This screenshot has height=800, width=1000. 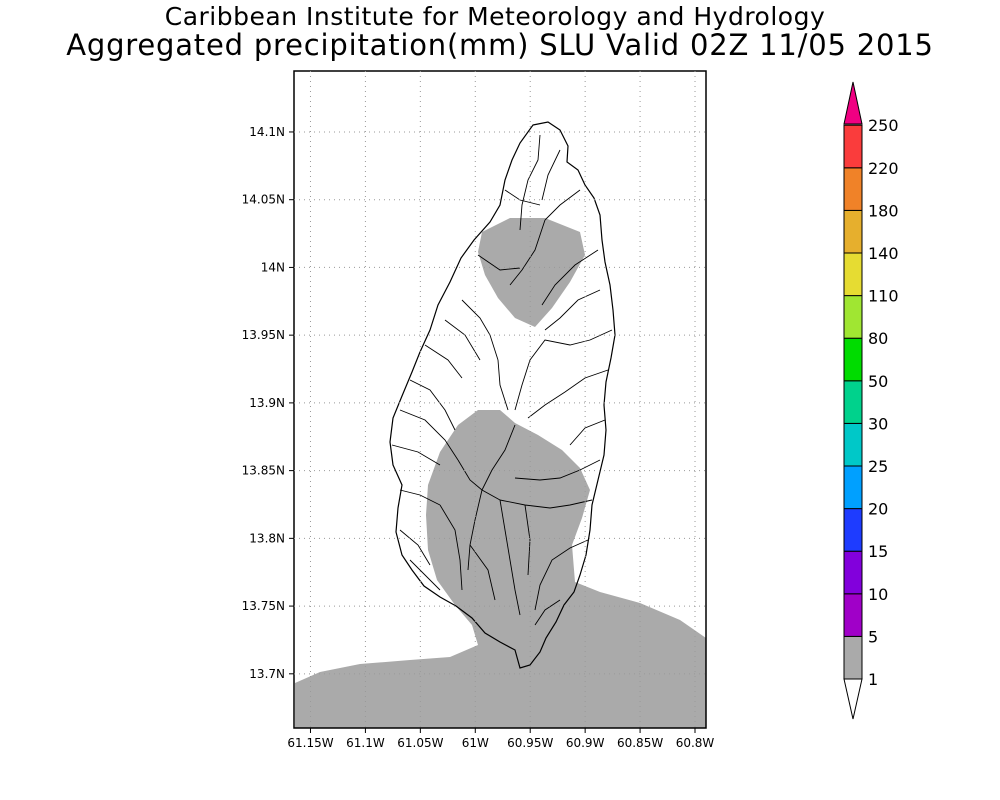 What do you see at coordinates (883, 210) in the screenshot?
I see `colorbar-label: 180` at bounding box center [883, 210].